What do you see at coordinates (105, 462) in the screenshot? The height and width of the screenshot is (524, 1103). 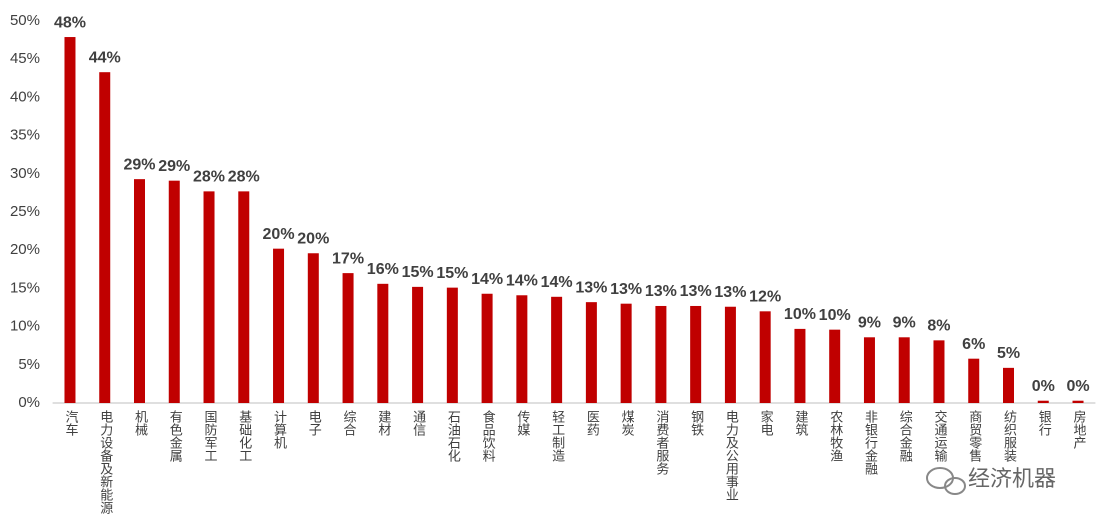 I see `x-tick-label: 电力设备及新能源` at bounding box center [105, 462].